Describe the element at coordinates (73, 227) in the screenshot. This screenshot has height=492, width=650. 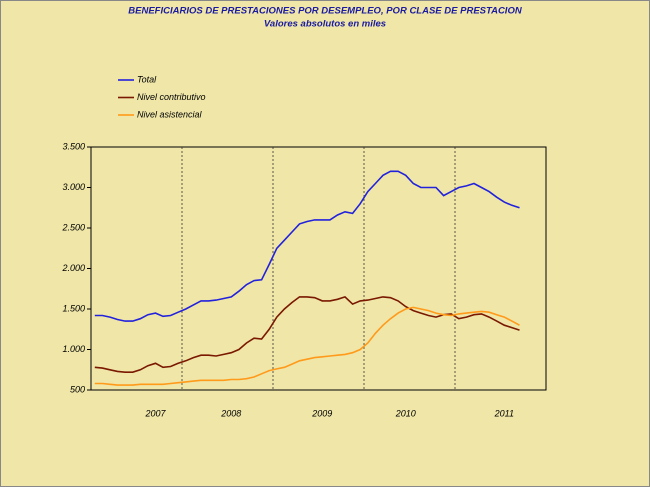
I see `y-tick-label: 2.500` at that location.